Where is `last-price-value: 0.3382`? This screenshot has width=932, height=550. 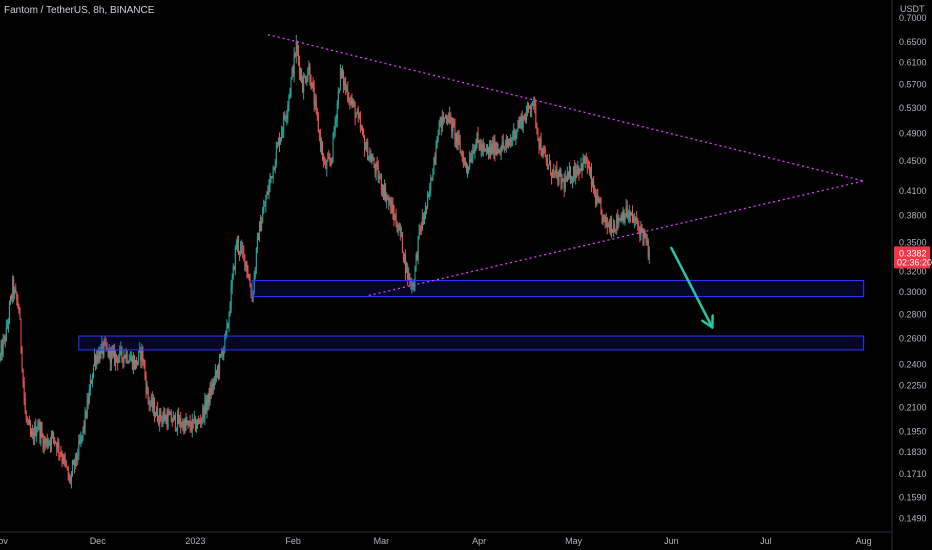
last-price-value: 0.3382 is located at coordinates (913, 253).